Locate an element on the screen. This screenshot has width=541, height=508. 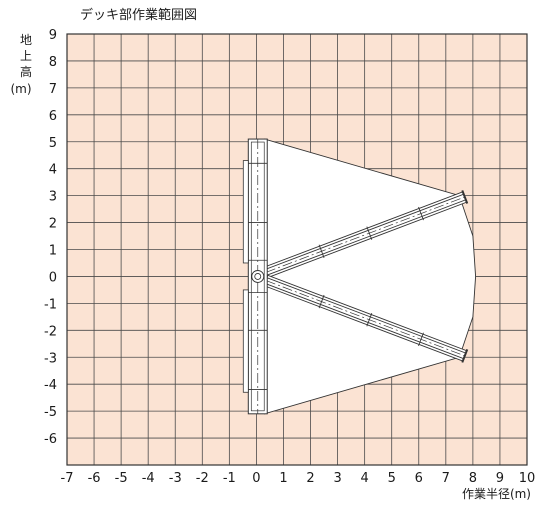
x-tick-label: 1 is located at coordinates (283, 478).